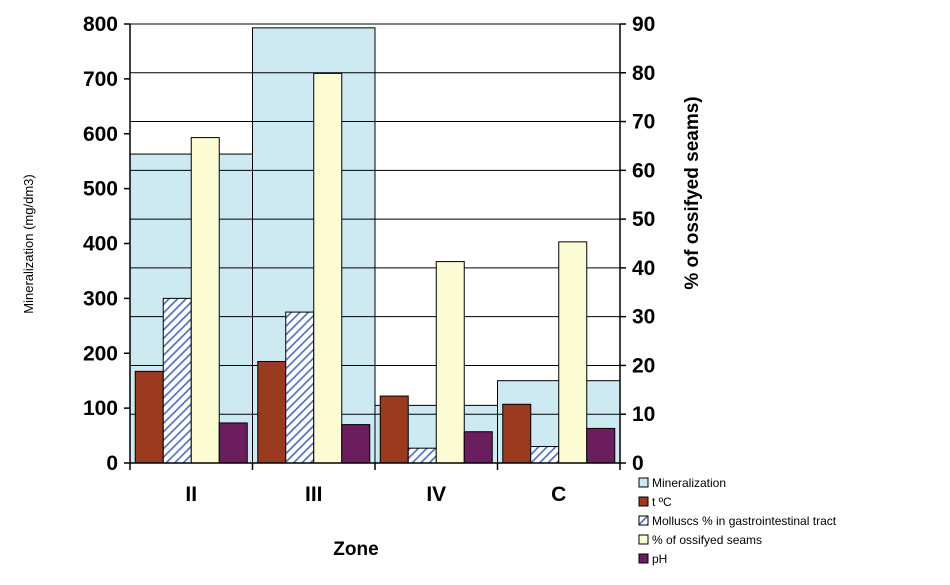 This screenshot has width=950, height=585. What do you see at coordinates (100, 24) in the screenshot?
I see `left-tick-label: 800` at bounding box center [100, 24].